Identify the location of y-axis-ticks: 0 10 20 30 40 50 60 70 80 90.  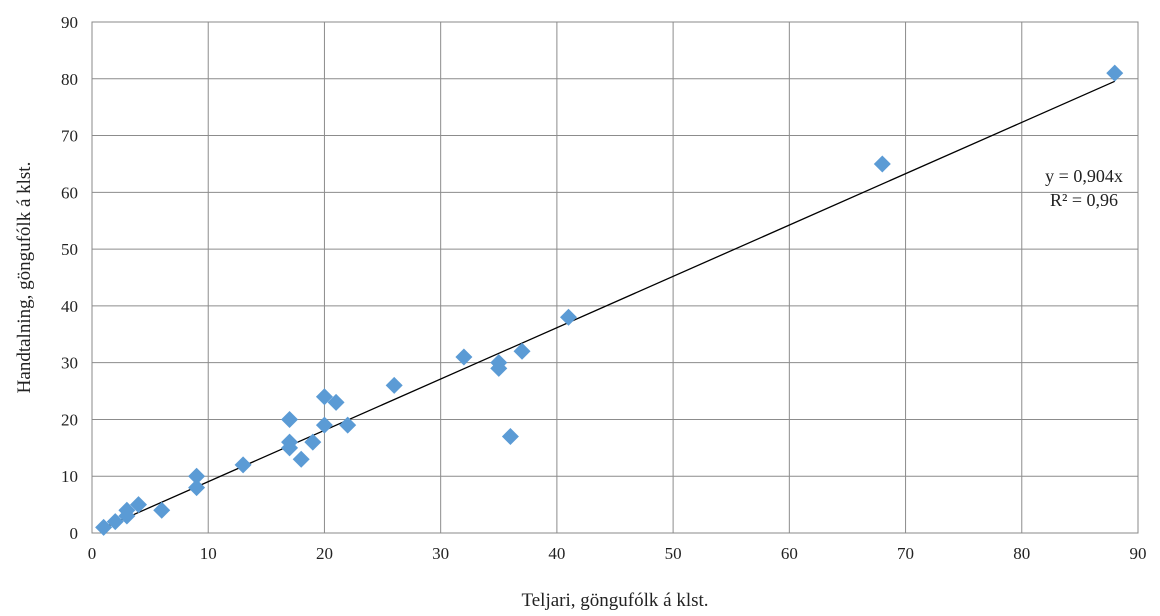
(69, 278).